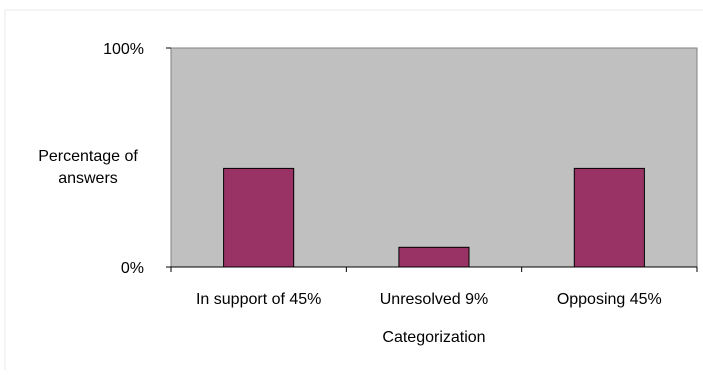 This screenshot has height=375, width=703. Describe the element at coordinates (434, 299) in the screenshot. I see `x-category-label-unresolved: Unresolved 9%` at that location.